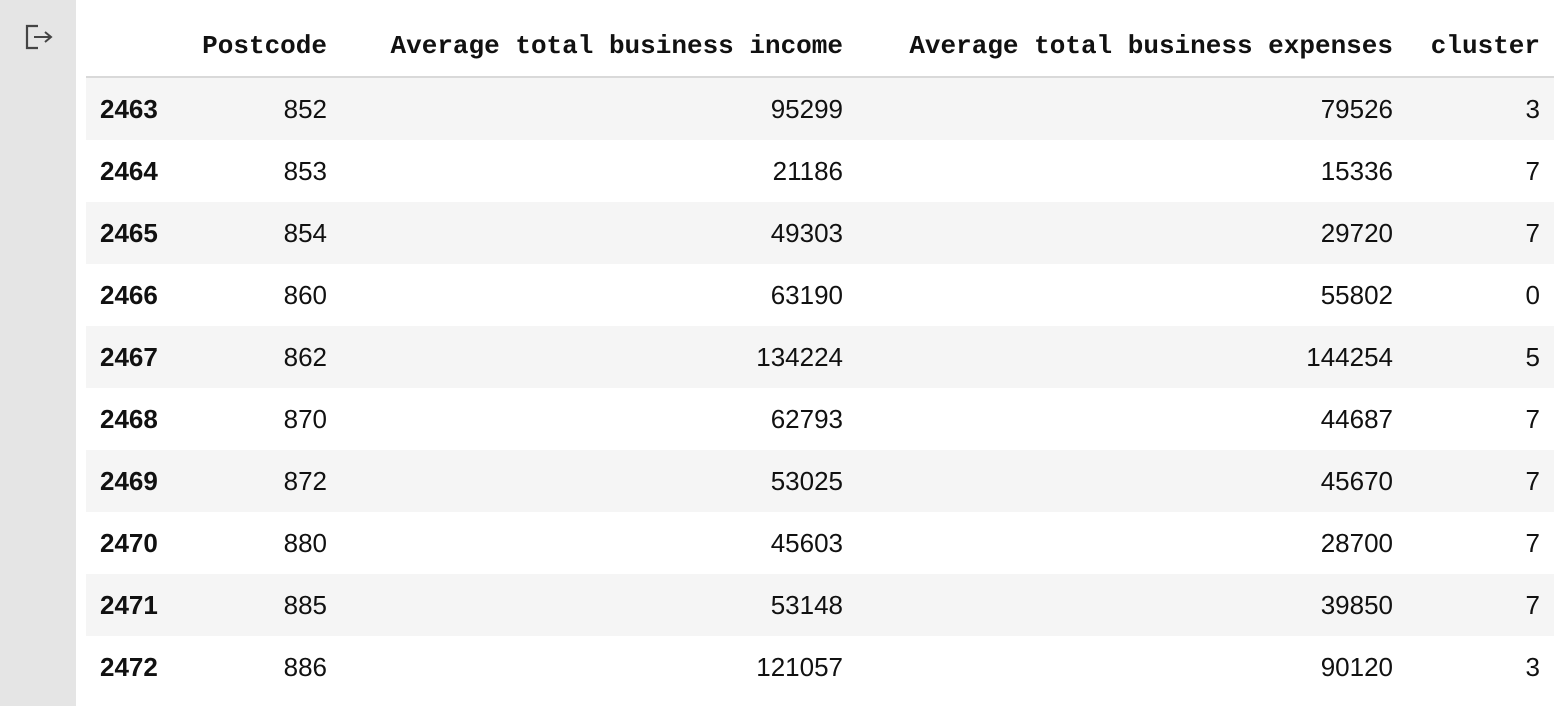  What do you see at coordinates (1356, 542) in the screenshot?
I see `cell-expenses: 28700` at bounding box center [1356, 542].